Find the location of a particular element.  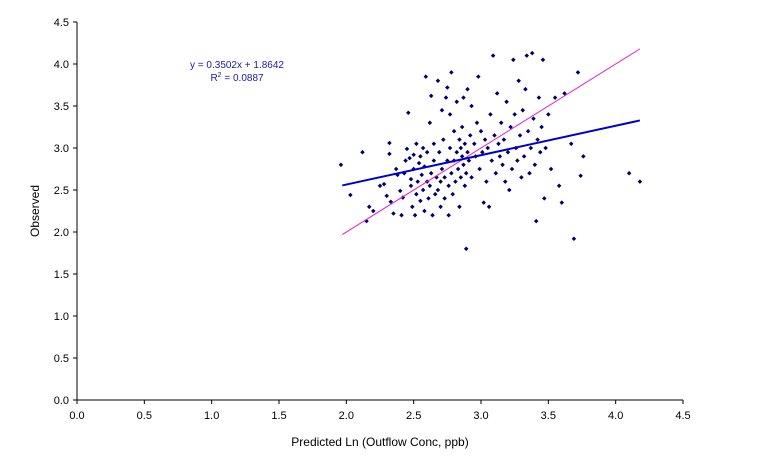

y-tick-label: 2.0 is located at coordinates (61, 233).